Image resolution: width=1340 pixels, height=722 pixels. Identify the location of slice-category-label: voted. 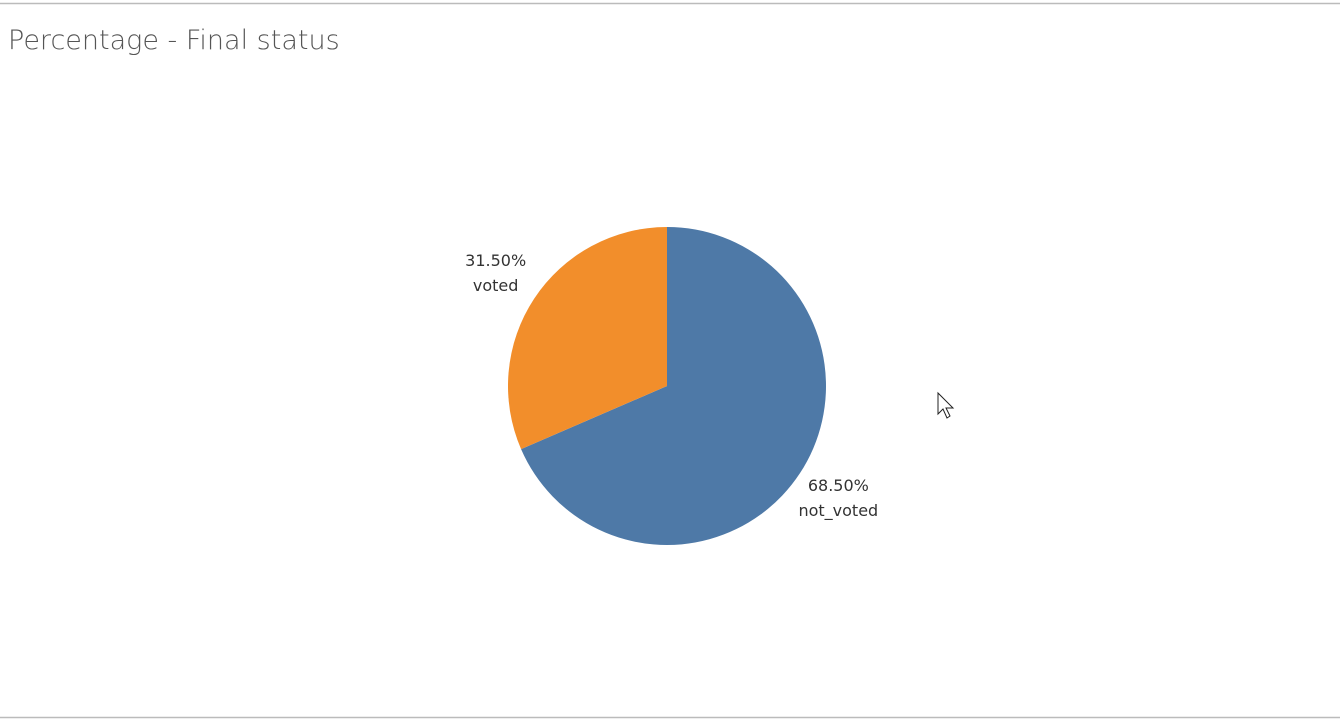
(496, 285).